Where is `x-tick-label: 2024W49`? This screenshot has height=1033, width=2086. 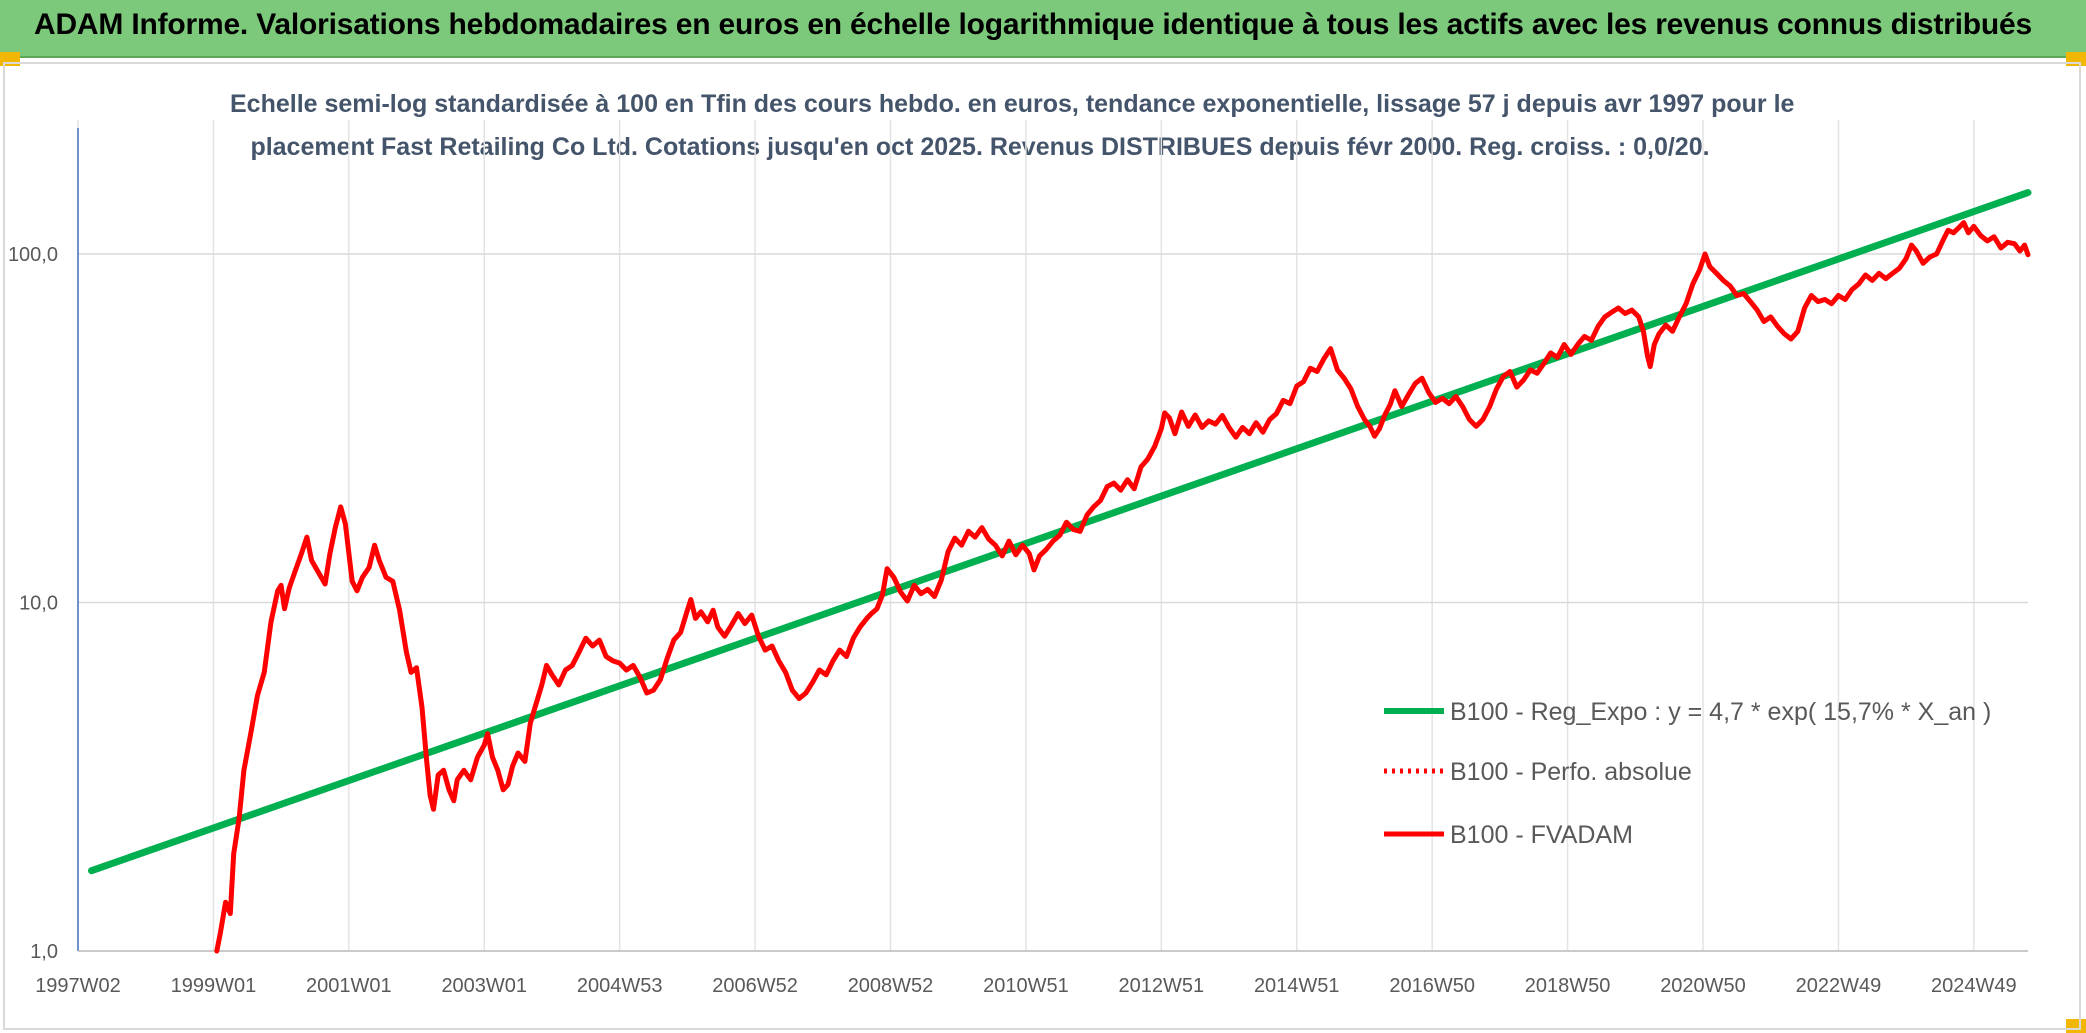
x-tick-label: 2024W49 is located at coordinates (1974, 986).